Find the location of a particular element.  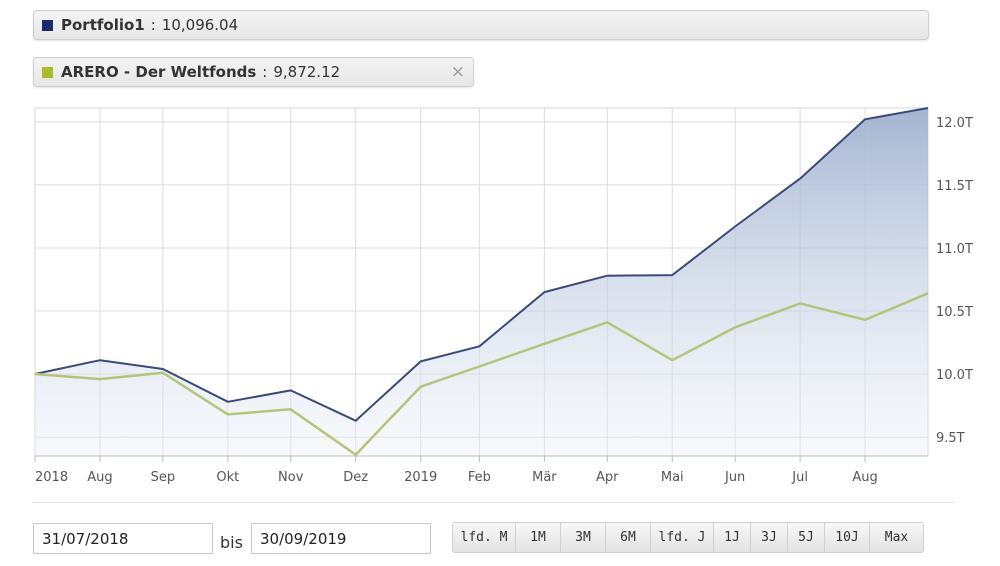

y-tick-label: 10.0T is located at coordinates (954, 375).